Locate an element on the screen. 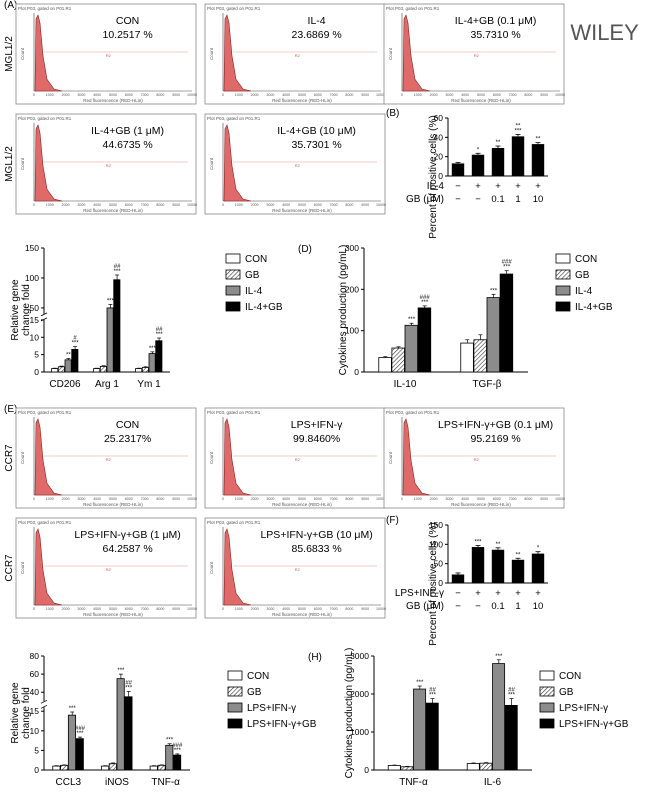 The width and height of the screenshot is (650, 808). axis-break-mark is located at coordinates (44, 701).